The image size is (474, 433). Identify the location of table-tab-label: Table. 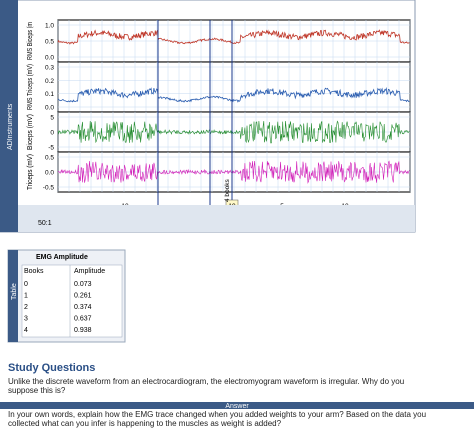
(14, 291).